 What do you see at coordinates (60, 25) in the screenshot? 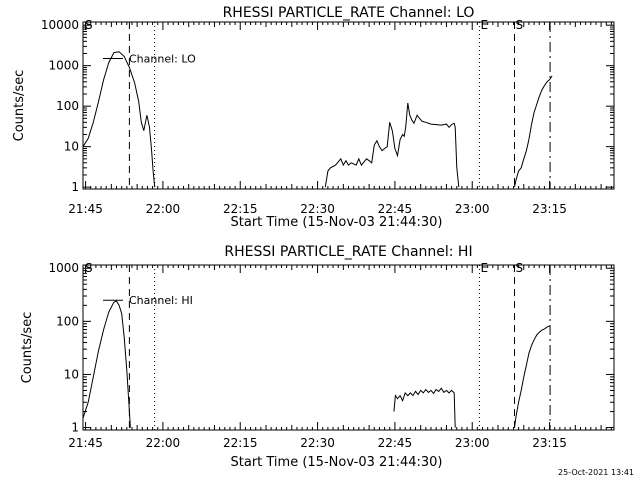
I see `y-tick-label: 10000` at bounding box center [60, 25].